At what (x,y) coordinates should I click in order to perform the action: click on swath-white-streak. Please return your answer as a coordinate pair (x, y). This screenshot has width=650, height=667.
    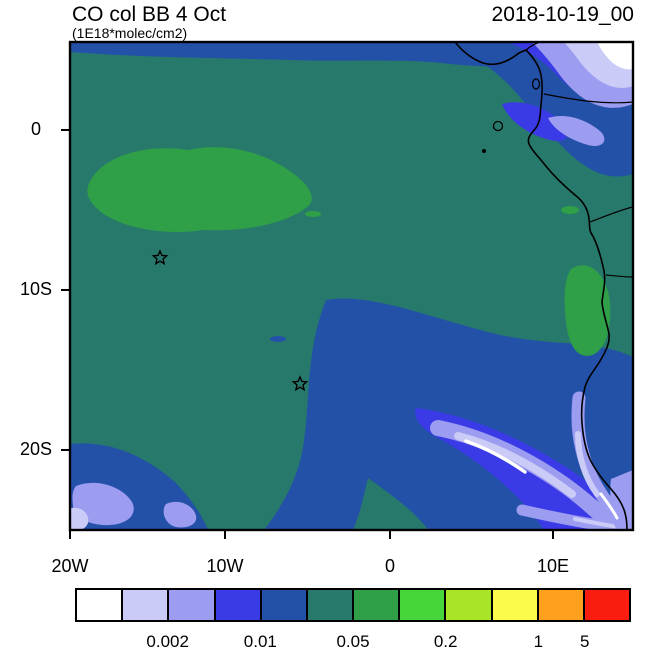
    Looking at the image, I should click on (495, 456).